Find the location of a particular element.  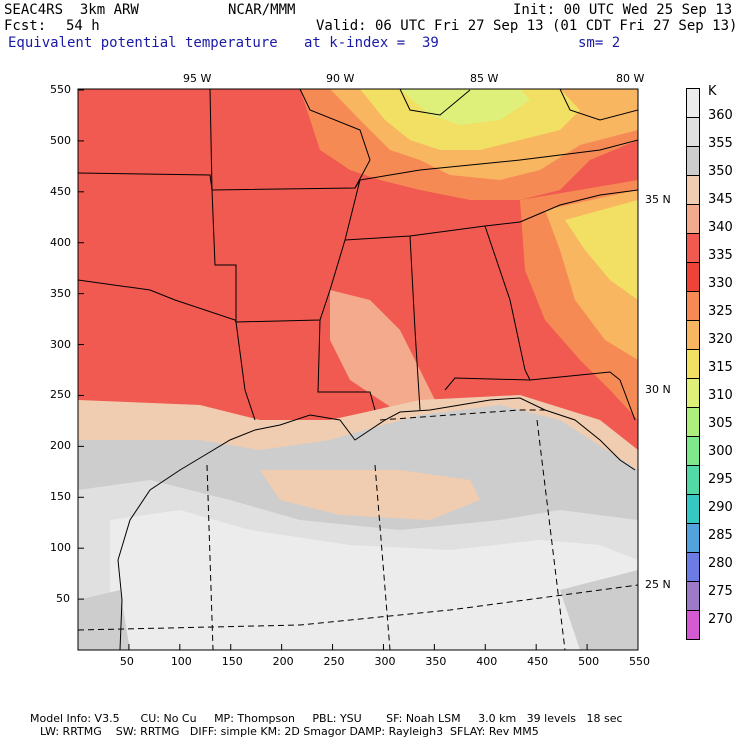

forecast-label: Fcst: is located at coordinates (25, 26).